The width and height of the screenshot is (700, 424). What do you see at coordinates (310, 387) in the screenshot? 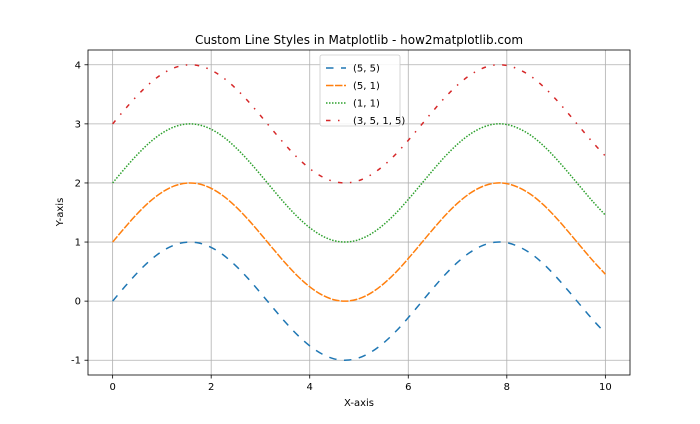
I see `x-tick-label: 4` at bounding box center [310, 387].